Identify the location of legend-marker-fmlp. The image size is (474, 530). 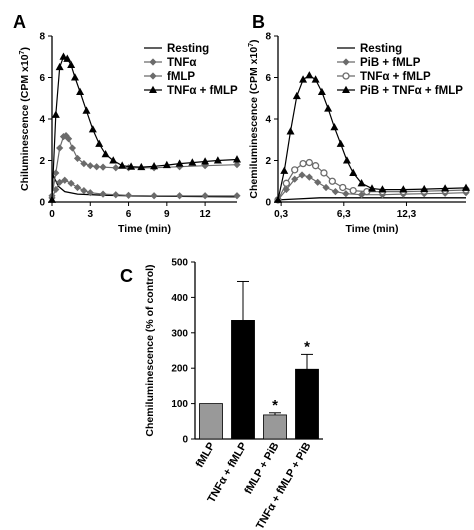
(153, 76).